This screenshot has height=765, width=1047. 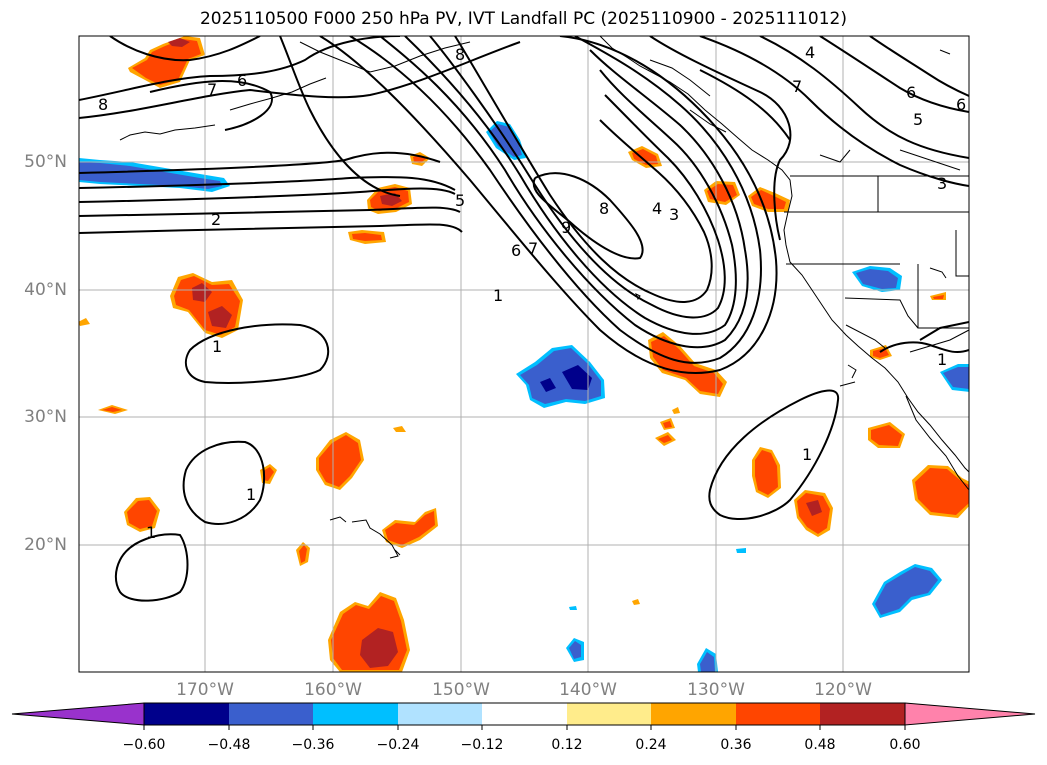 What do you see at coordinates (211, 105) in the screenshot?
I see `contour-6a` at bounding box center [211, 105].